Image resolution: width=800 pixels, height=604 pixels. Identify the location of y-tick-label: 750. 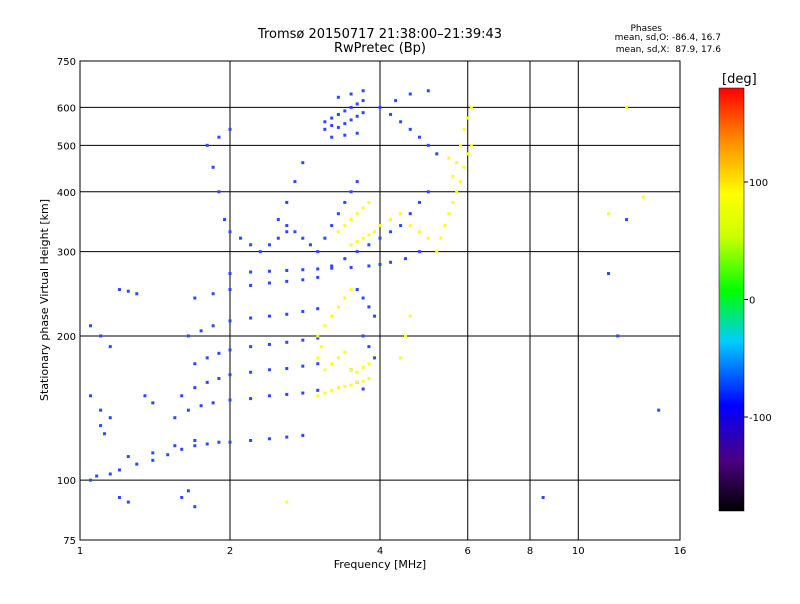
(66, 62).